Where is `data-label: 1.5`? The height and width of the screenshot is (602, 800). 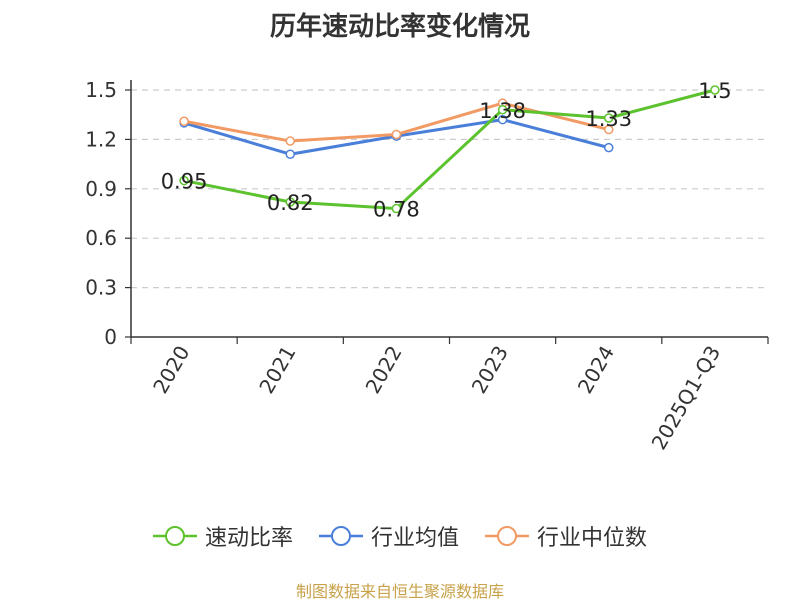 data-label: 1.5 is located at coordinates (714, 91).